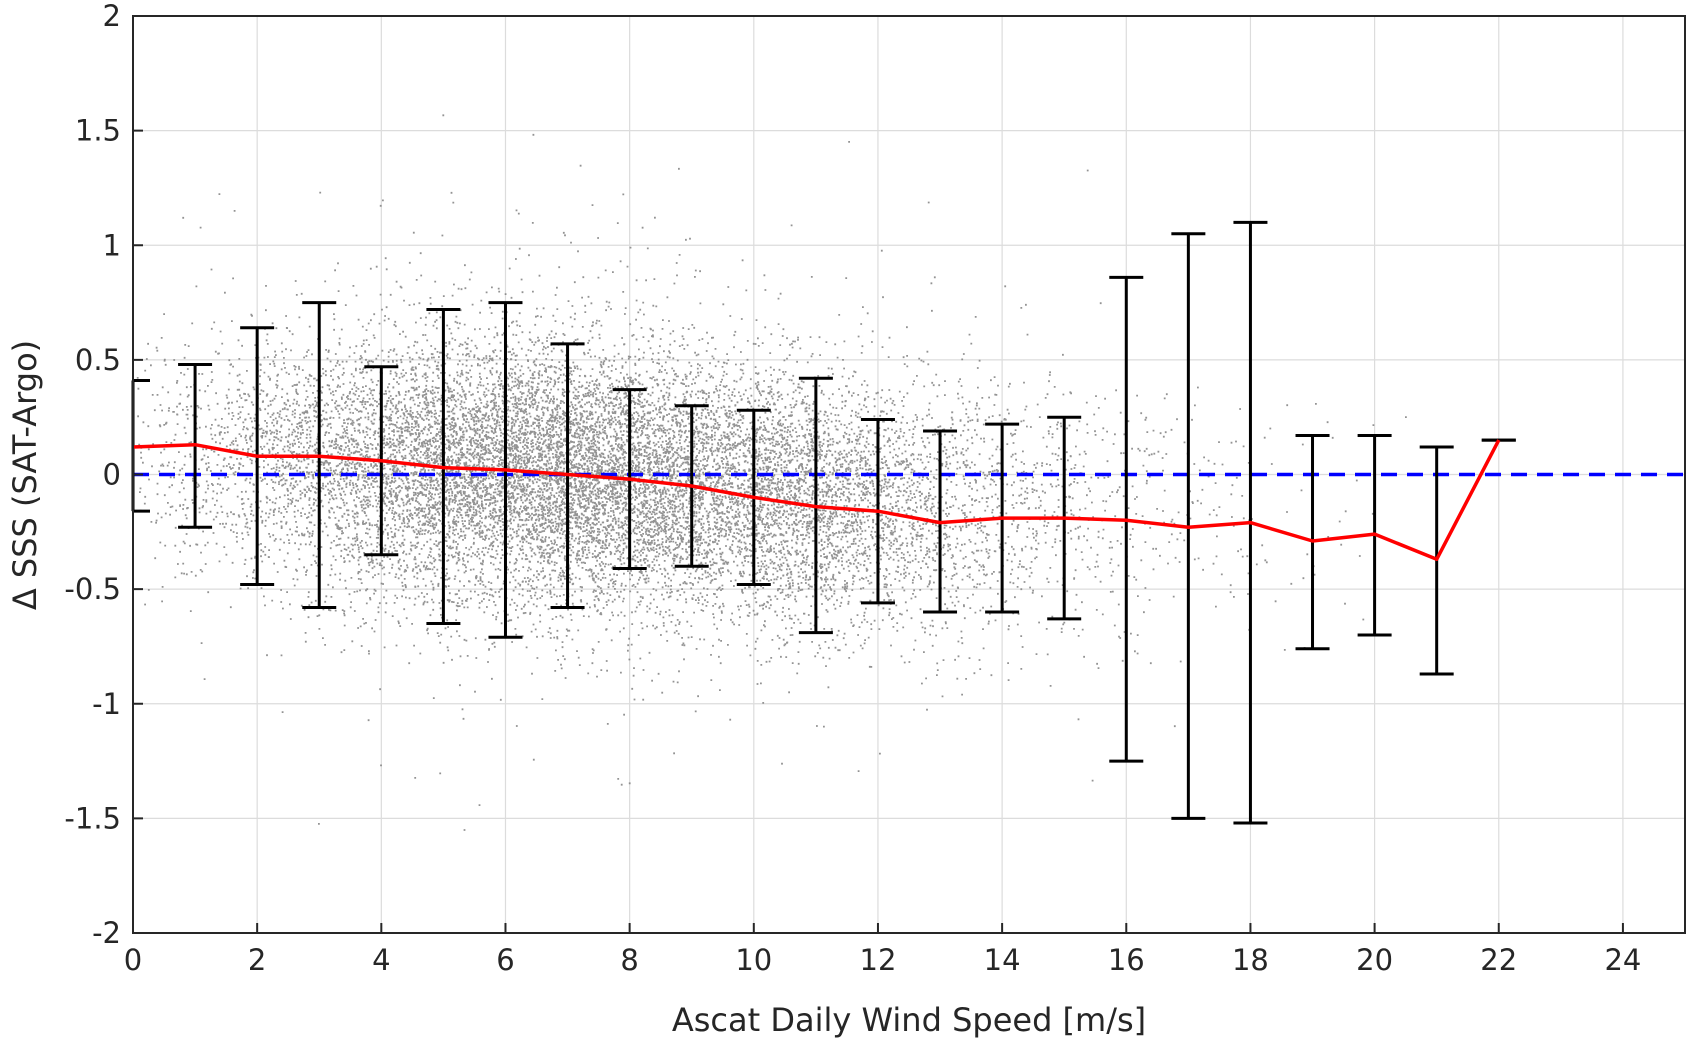 The width and height of the screenshot is (1687, 1039). I want to click on x-tick-label: 22, so click(1498, 960).